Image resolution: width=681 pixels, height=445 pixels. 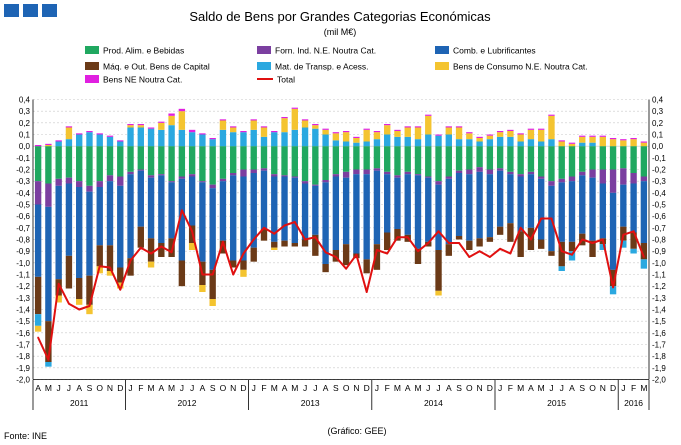 I want to click on y-tick-label-right: -0,7, so click(x=659, y=228).